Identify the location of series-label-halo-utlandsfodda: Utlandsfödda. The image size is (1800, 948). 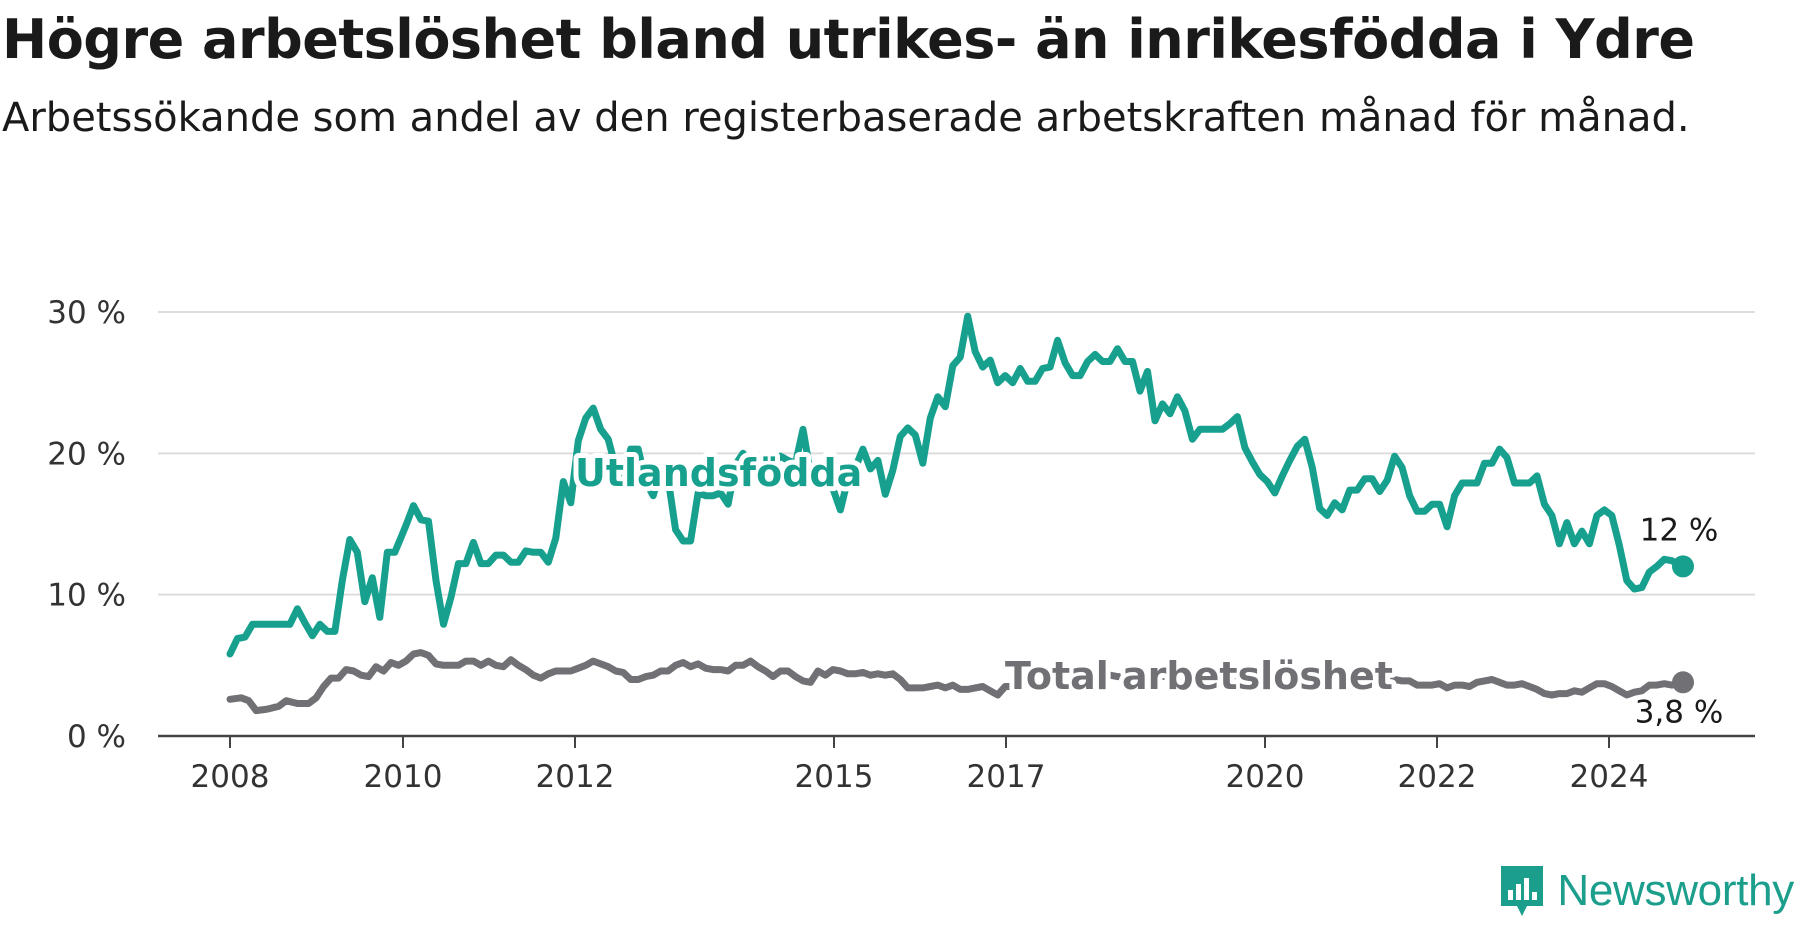
(718, 473).